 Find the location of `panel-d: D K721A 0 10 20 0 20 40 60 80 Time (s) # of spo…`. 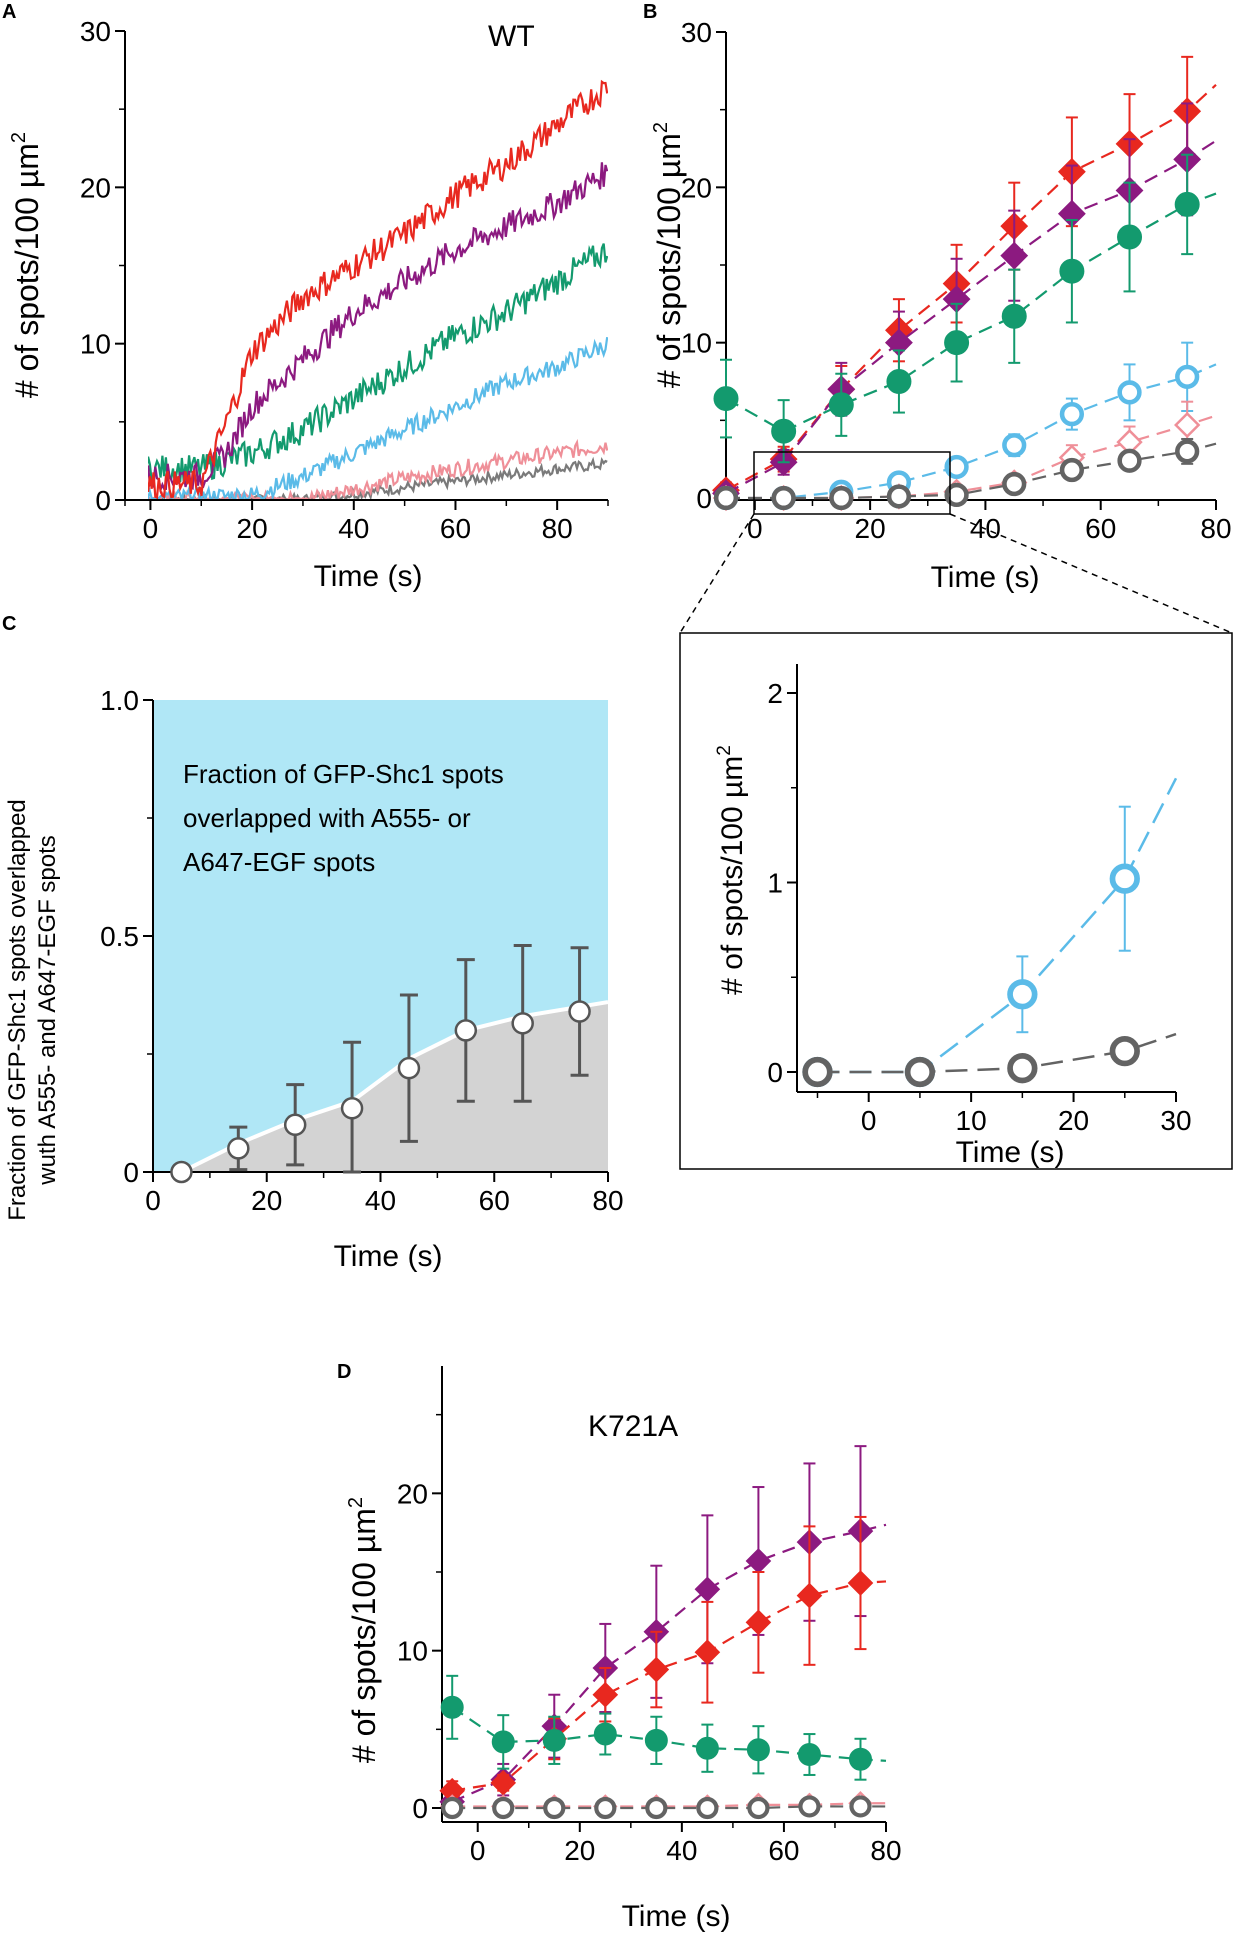

panel-d: D K721A 0 10 20 0 20 40 60 80 Time (s) # of spo… is located at coordinates (619, 1647).